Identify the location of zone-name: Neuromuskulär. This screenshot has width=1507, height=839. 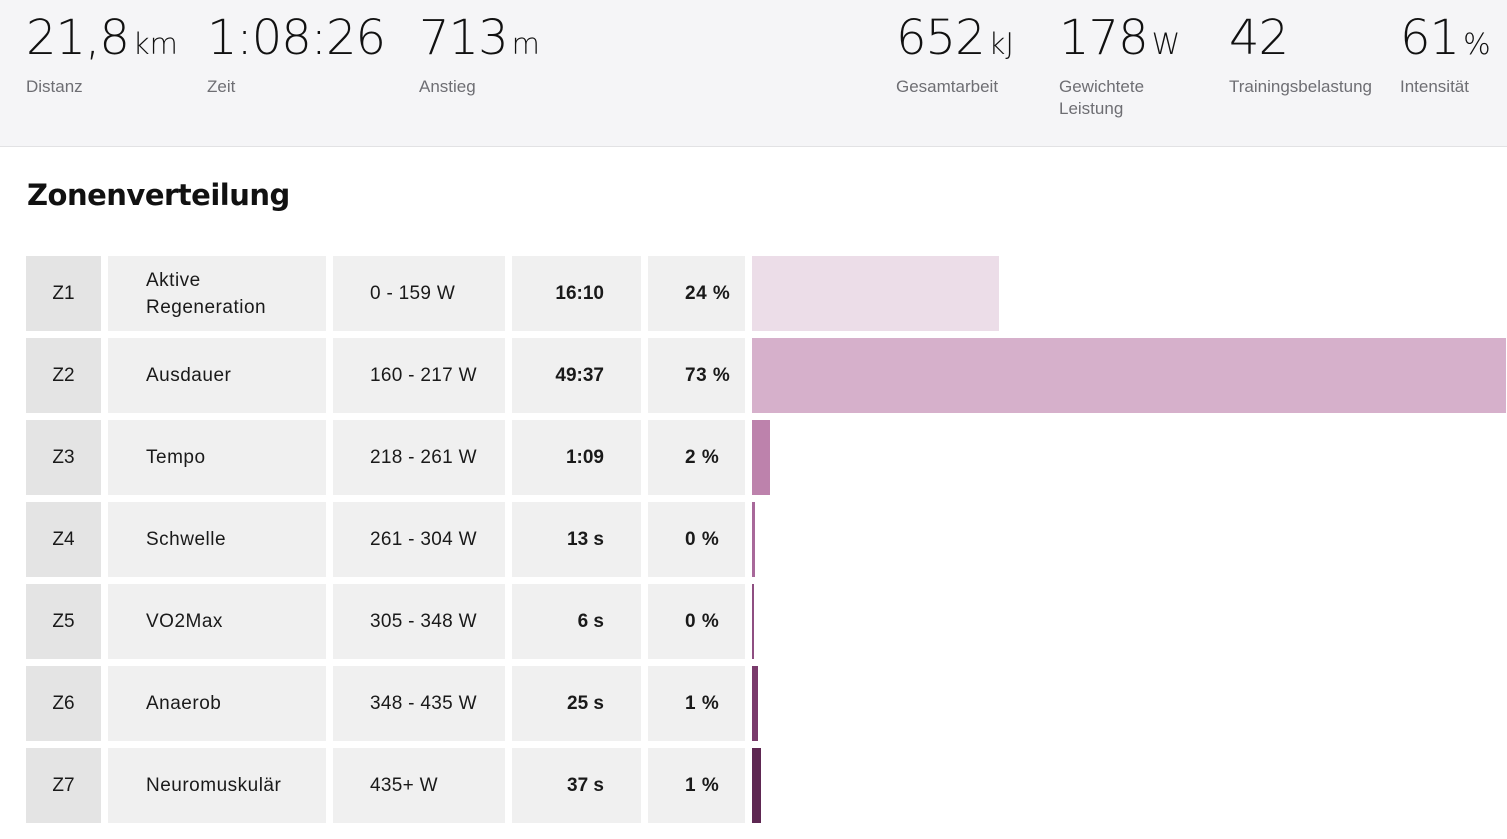
(217, 785).